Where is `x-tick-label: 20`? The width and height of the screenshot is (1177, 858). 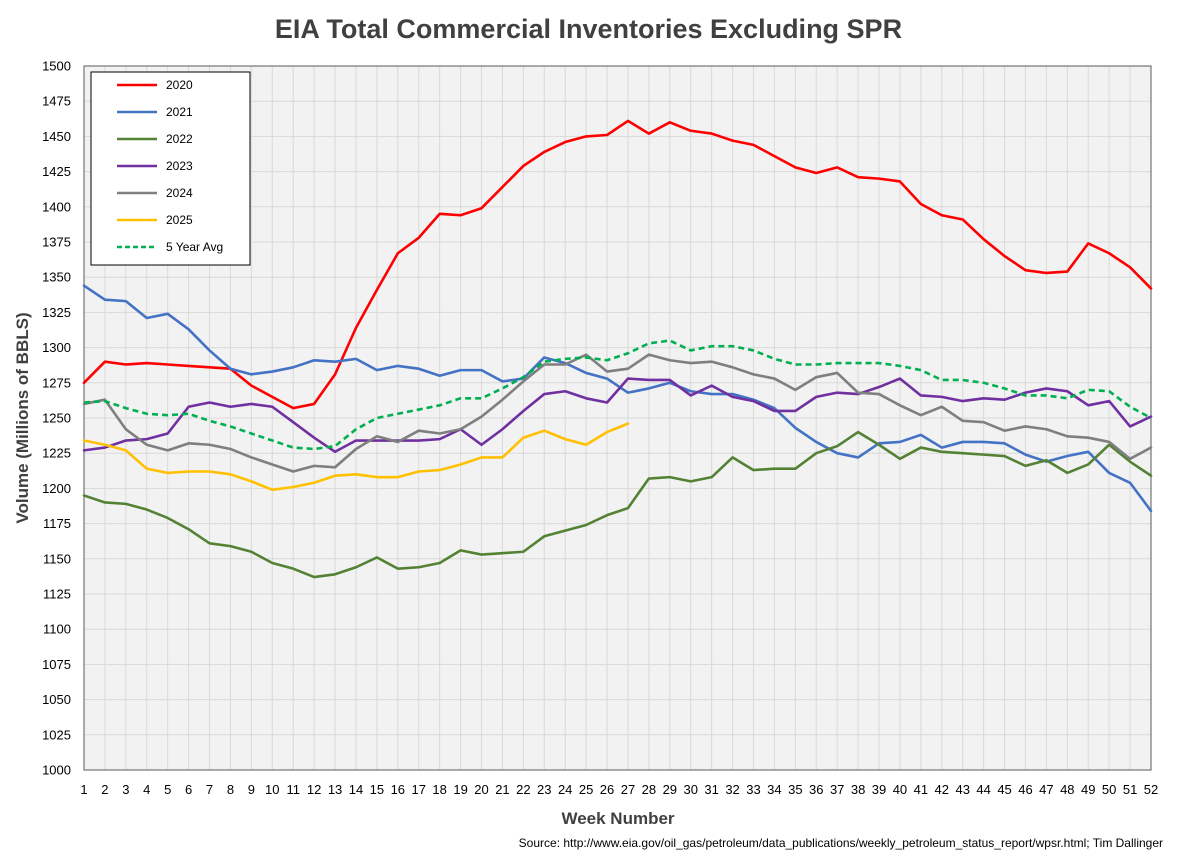 x-tick-label: 20 is located at coordinates (481, 789).